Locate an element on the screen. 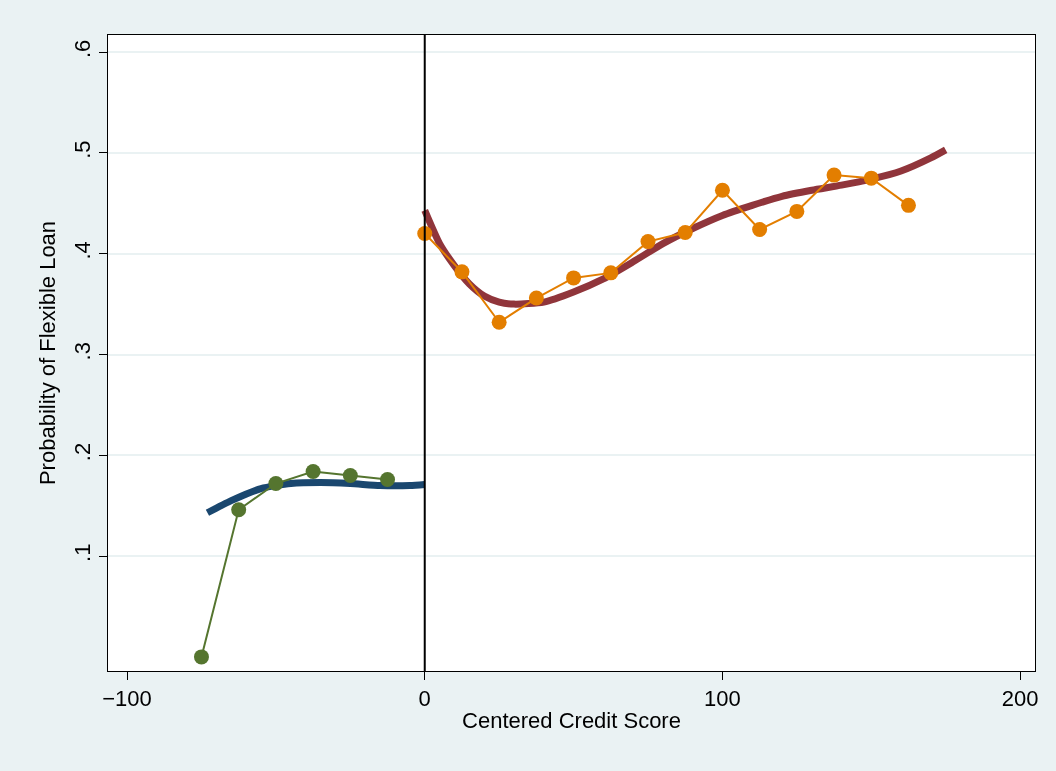 Image resolution: width=1056 pixels, height=771 pixels. x-tick-label: 200 is located at coordinates (1020, 699).